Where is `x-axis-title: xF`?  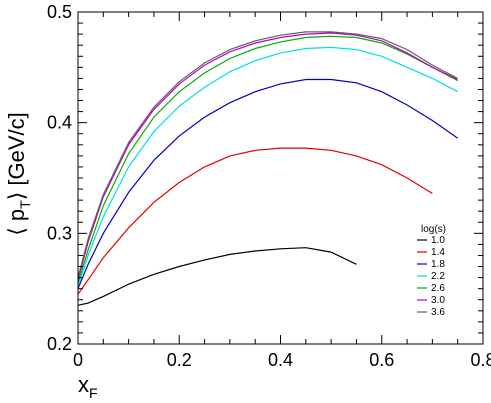 x-axis-title: xF is located at coordinates (88, 386).